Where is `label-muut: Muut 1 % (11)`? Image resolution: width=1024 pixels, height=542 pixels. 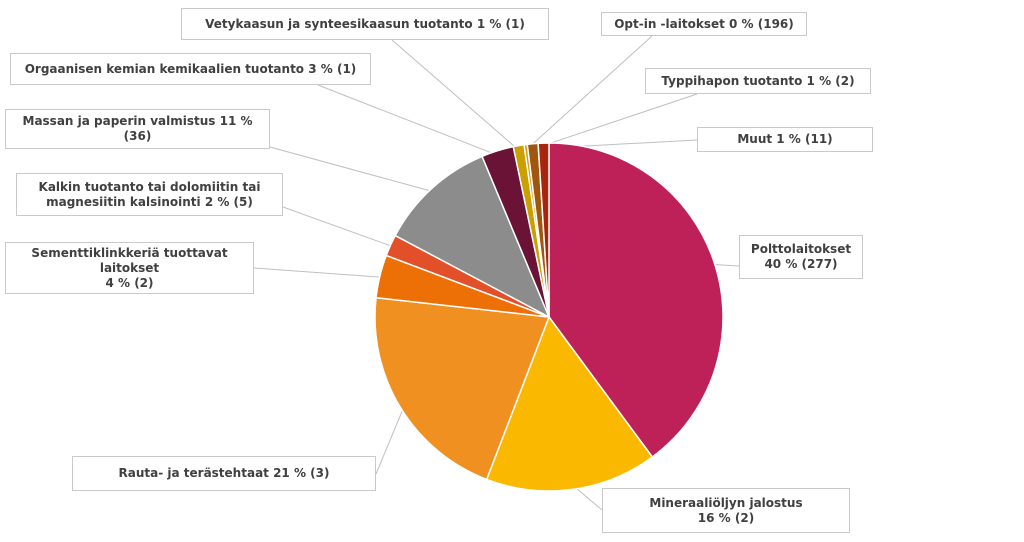
label-muut: Muut 1 % (11) is located at coordinates (785, 139).